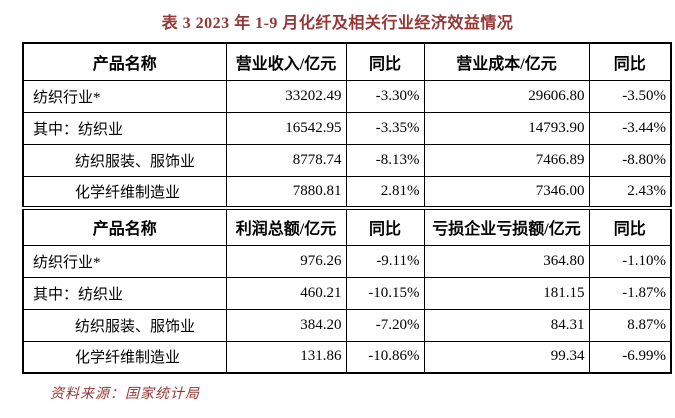 The height and width of the screenshot is (418, 675). What do you see at coordinates (337, 23) in the screenshot?
I see `table-title: 表 3 2023 年 1-9 月化纤及相关行业经济效益情况` at bounding box center [337, 23].